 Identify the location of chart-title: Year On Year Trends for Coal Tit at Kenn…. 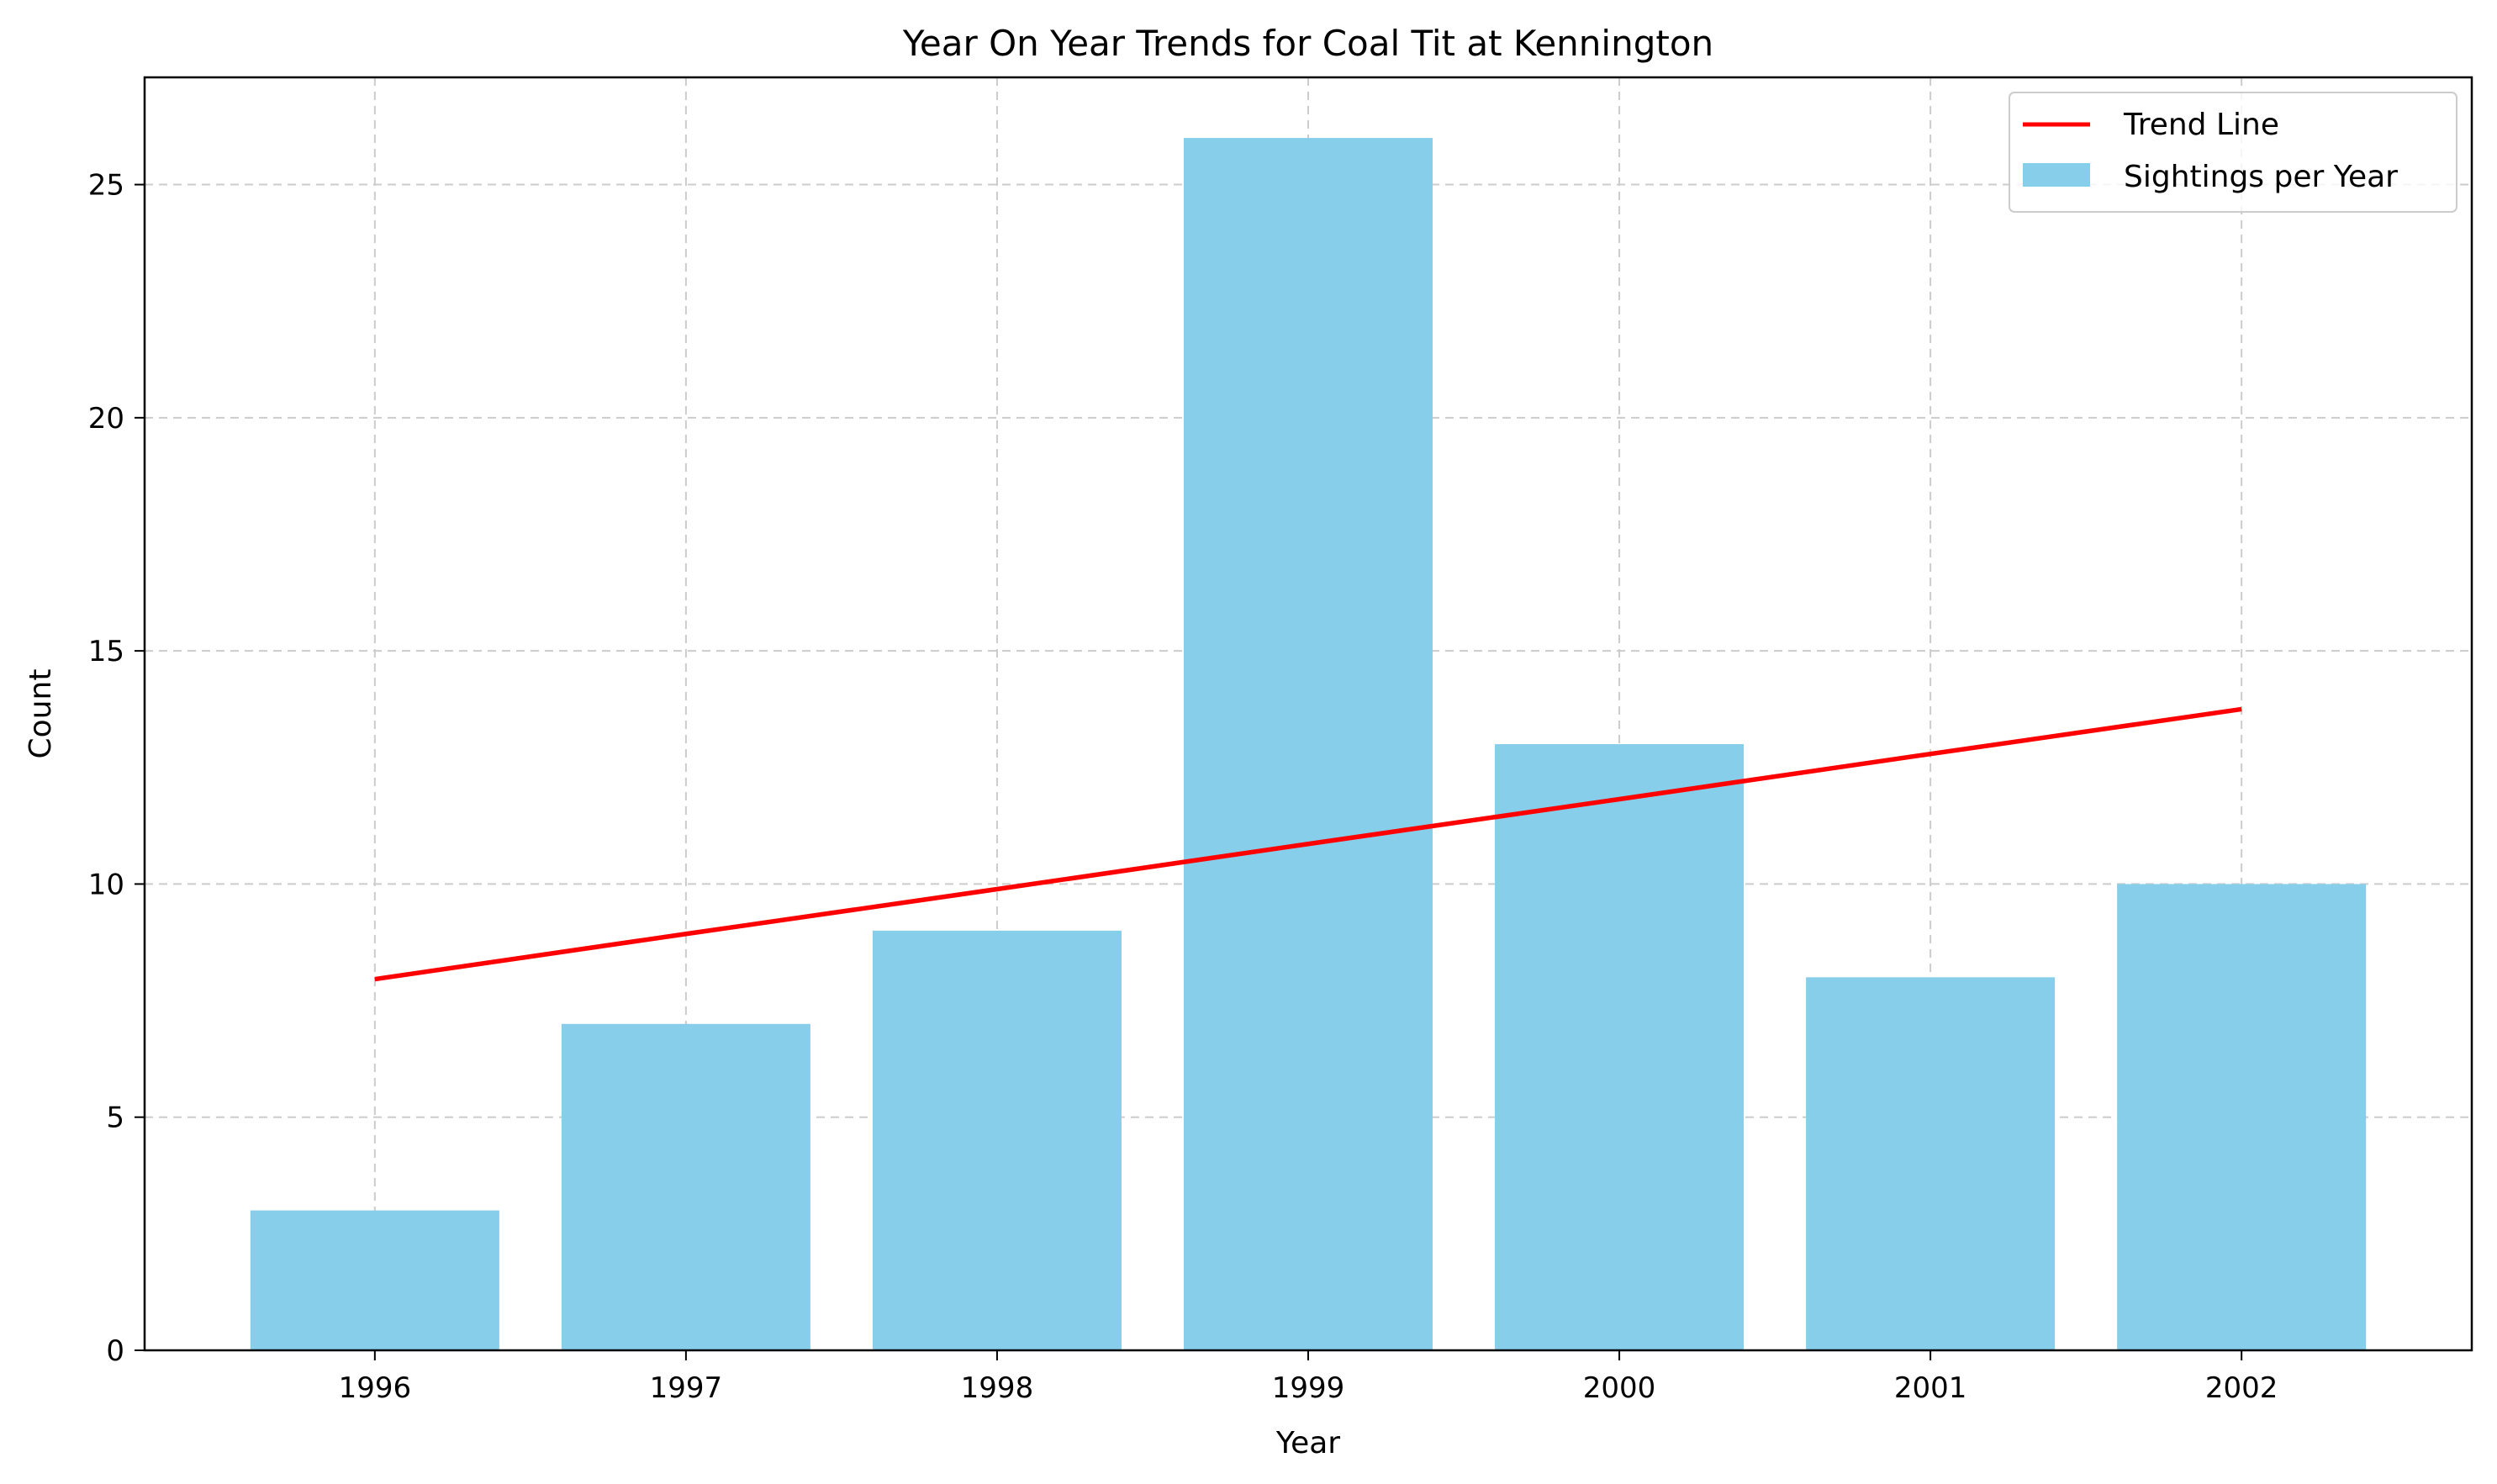
(1307, 43).